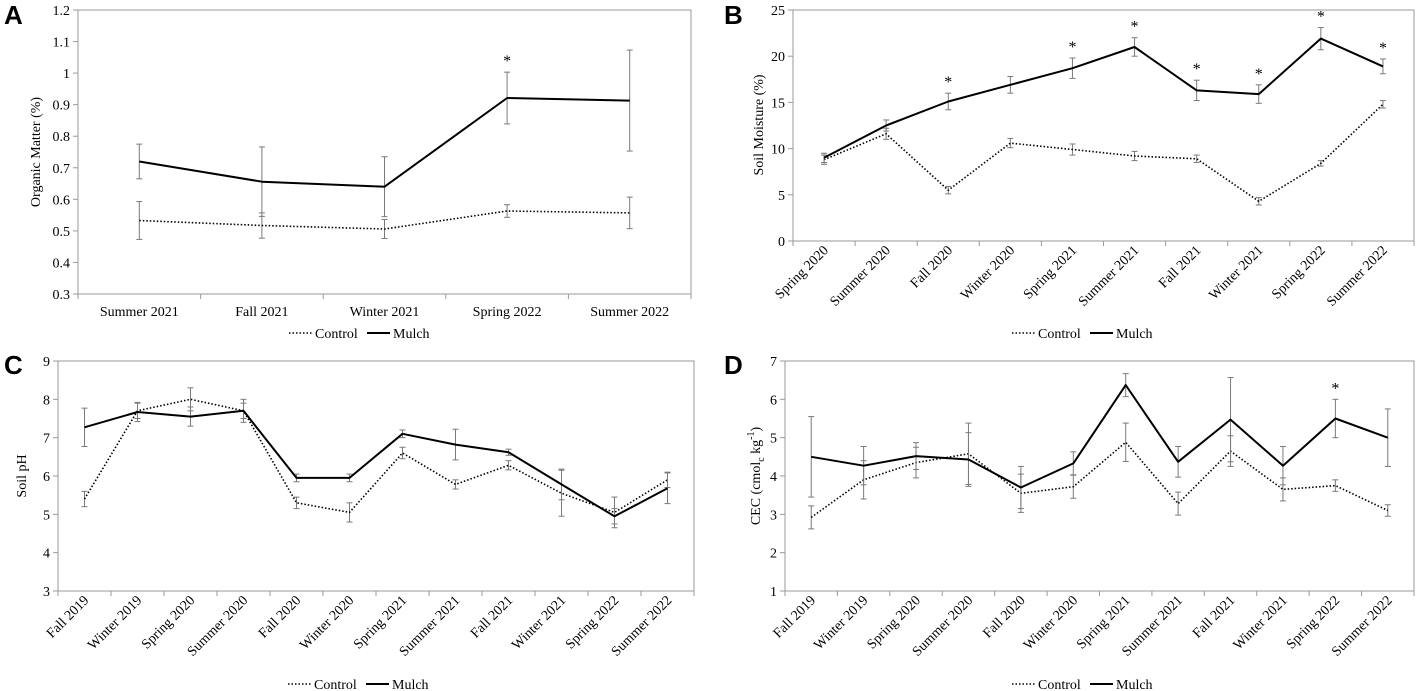 The height and width of the screenshot is (691, 1417). I want to click on y-tick-label: 0.4, so click(62, 263).